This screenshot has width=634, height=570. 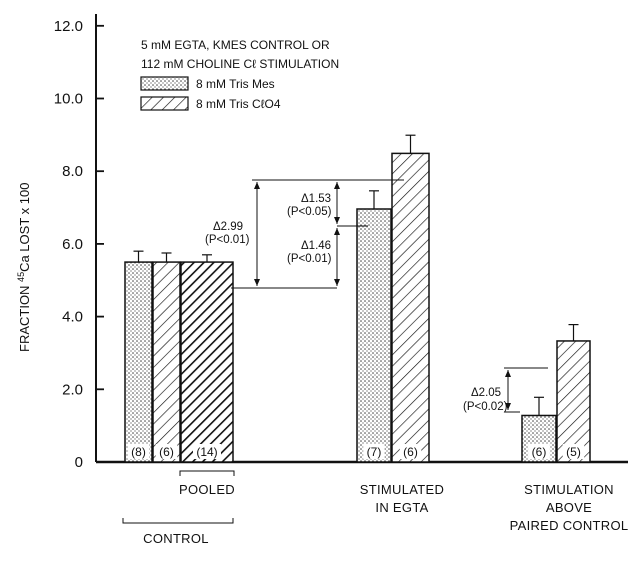 I want to click on bar-n-label: (7), so click(x=374, y=452).